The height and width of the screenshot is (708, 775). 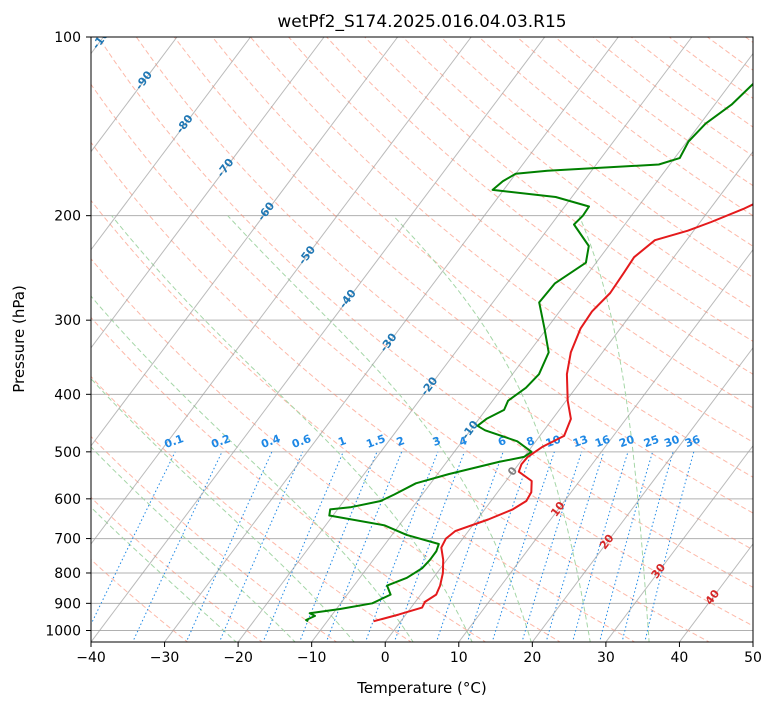 I want to click on mixing-ratio-label: 30, so click(x=671, y=442).